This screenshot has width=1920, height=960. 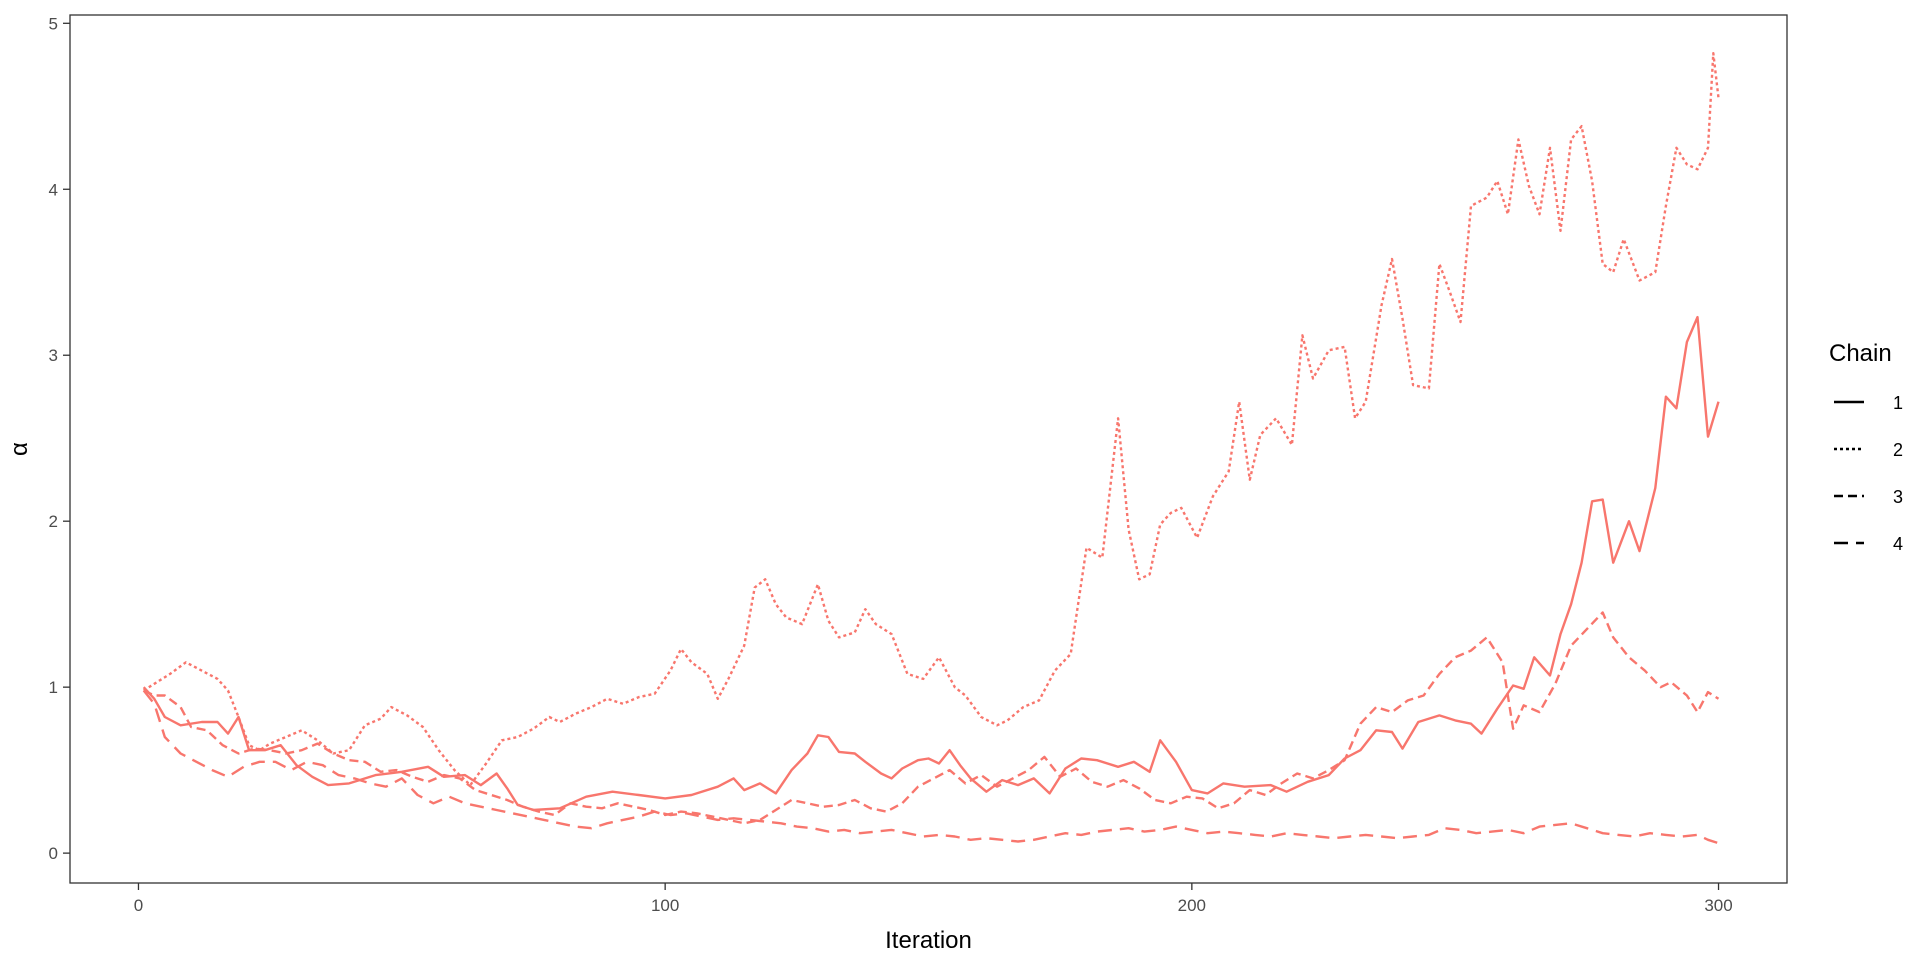 I want to click on x-tick-label: 0, so click(x=138, y=905).